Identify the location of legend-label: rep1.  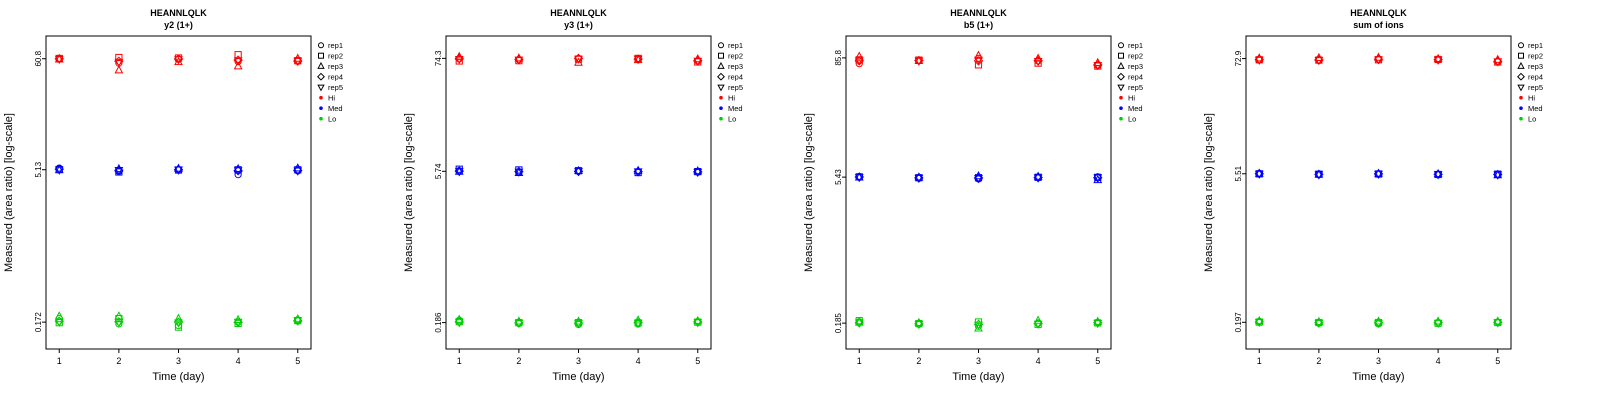
(335, 45).